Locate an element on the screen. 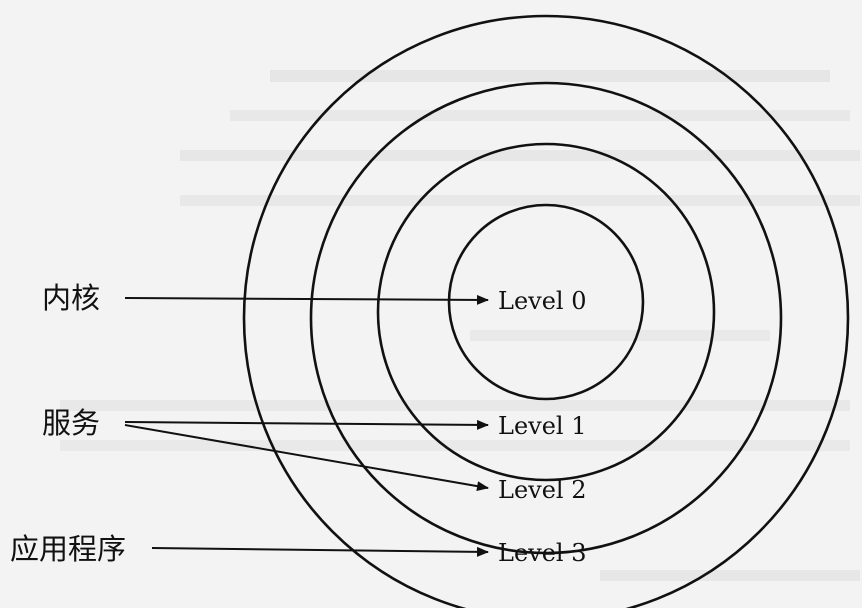  level-2-label: Level 2 is located at coordinates (542, 490).